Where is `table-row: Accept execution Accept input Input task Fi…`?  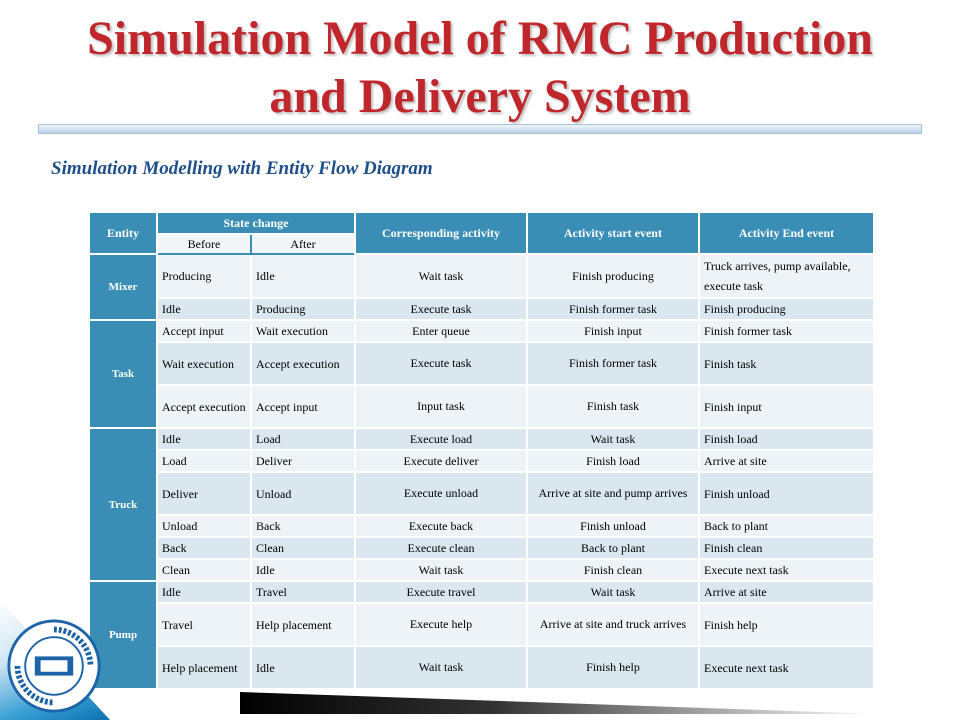
table-row: Accept execution Accept input Input task Fi… is located at coordinates (482, 406).